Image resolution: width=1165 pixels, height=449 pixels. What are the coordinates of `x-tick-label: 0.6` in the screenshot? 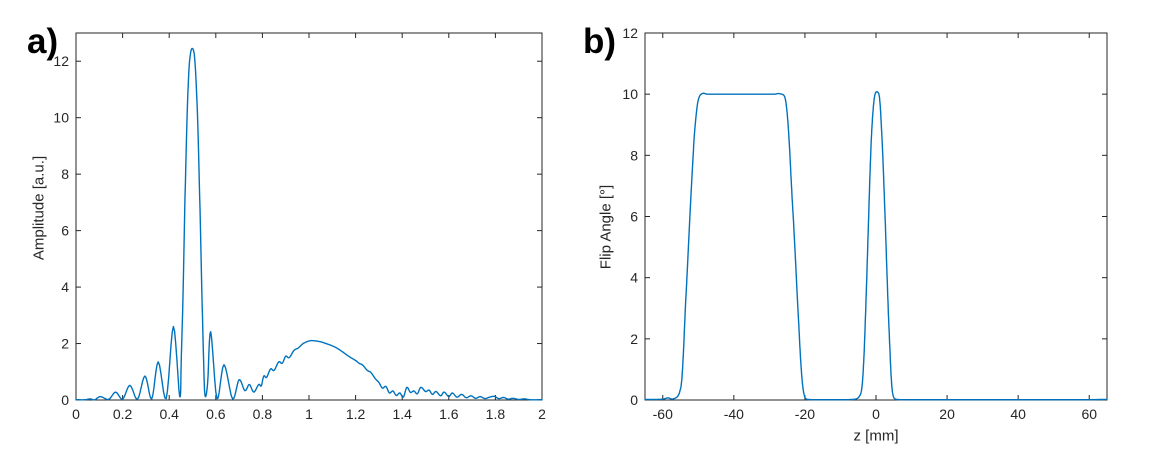 It's located at (216, 414).